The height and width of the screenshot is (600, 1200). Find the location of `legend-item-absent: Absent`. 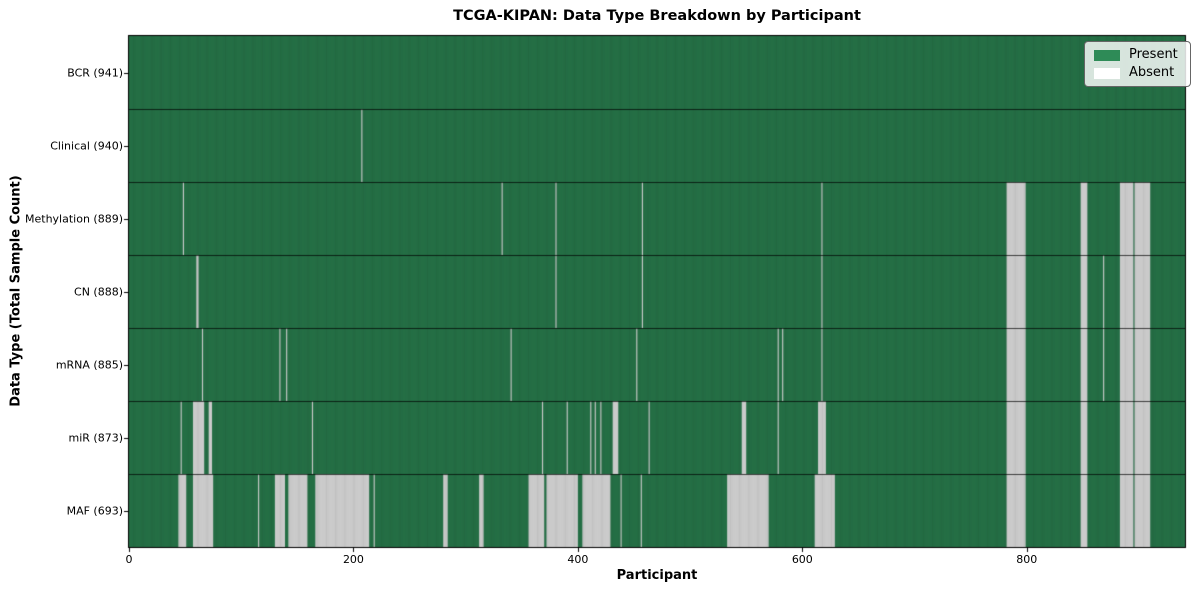

legend-item-absent: Absent is located at coordinates (1136, 72).